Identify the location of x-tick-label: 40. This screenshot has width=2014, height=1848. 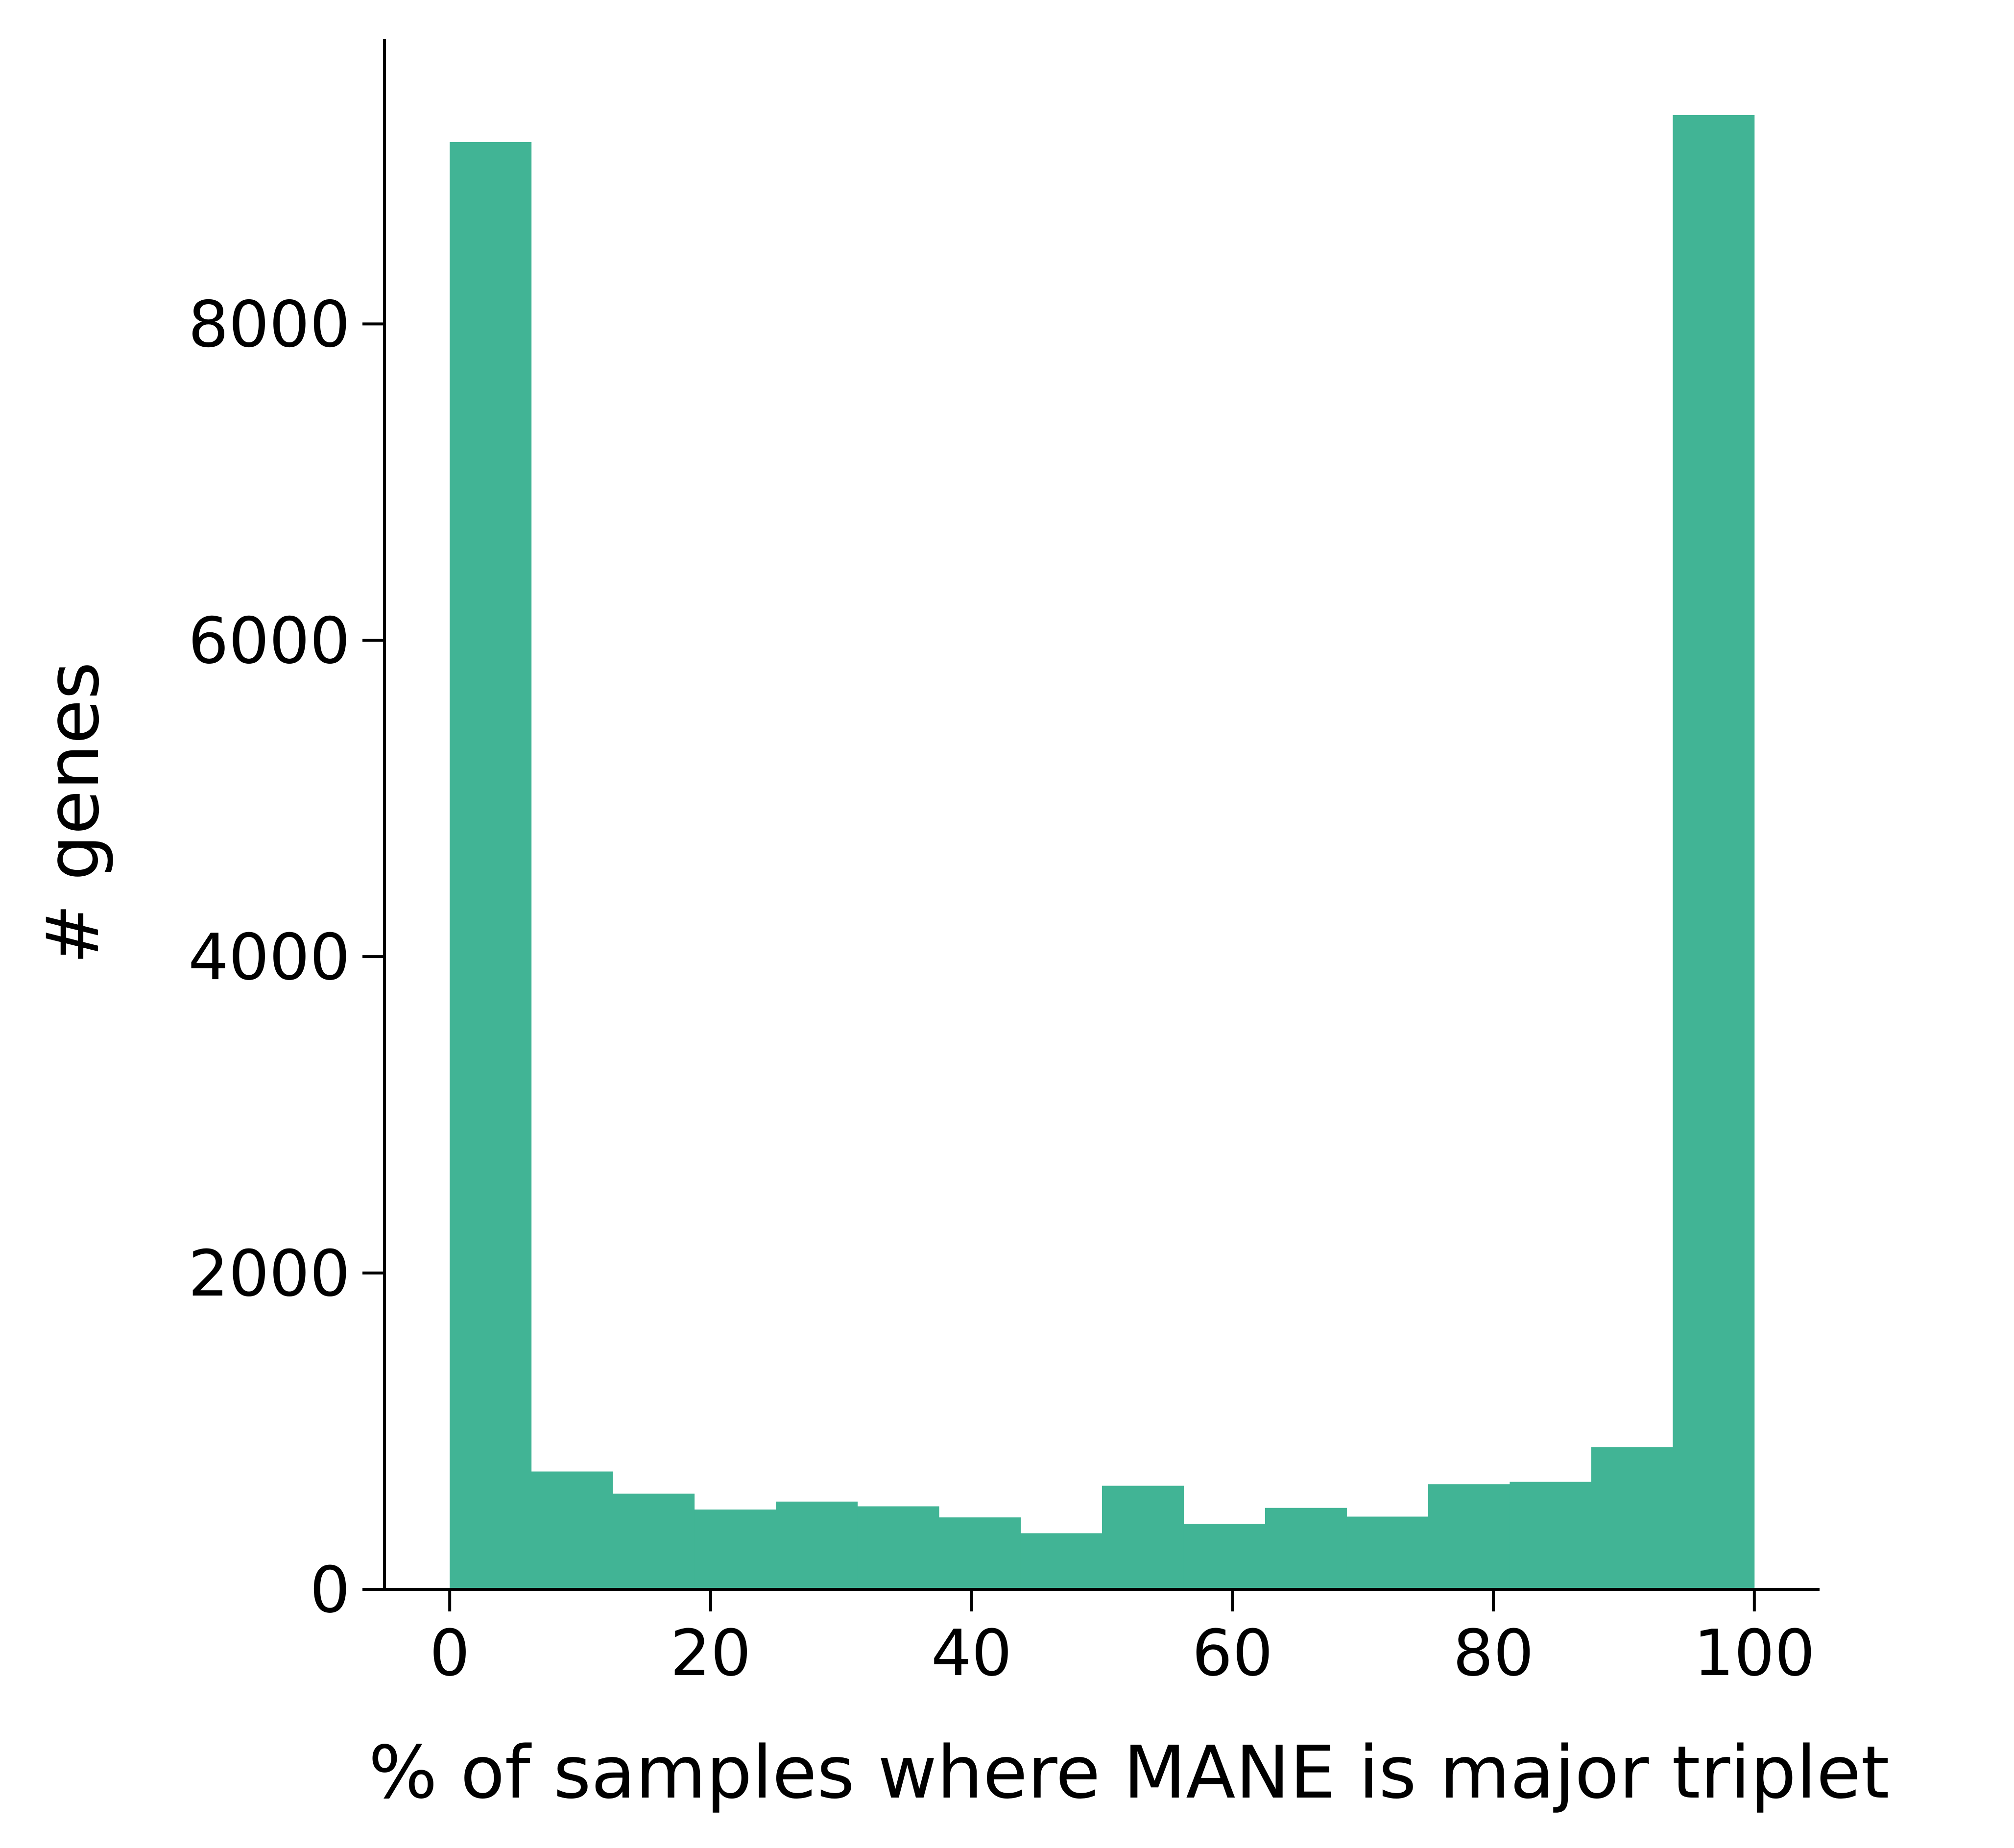
(971, 1653).